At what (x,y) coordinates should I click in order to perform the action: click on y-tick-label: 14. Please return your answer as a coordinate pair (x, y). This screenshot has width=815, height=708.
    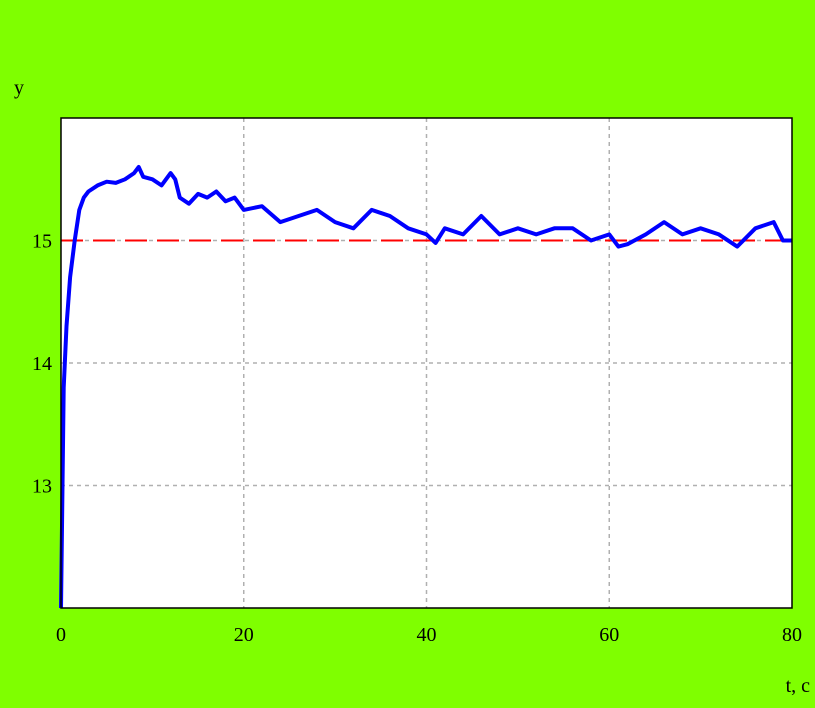
    Looking at the image, I should click on (42, 364).